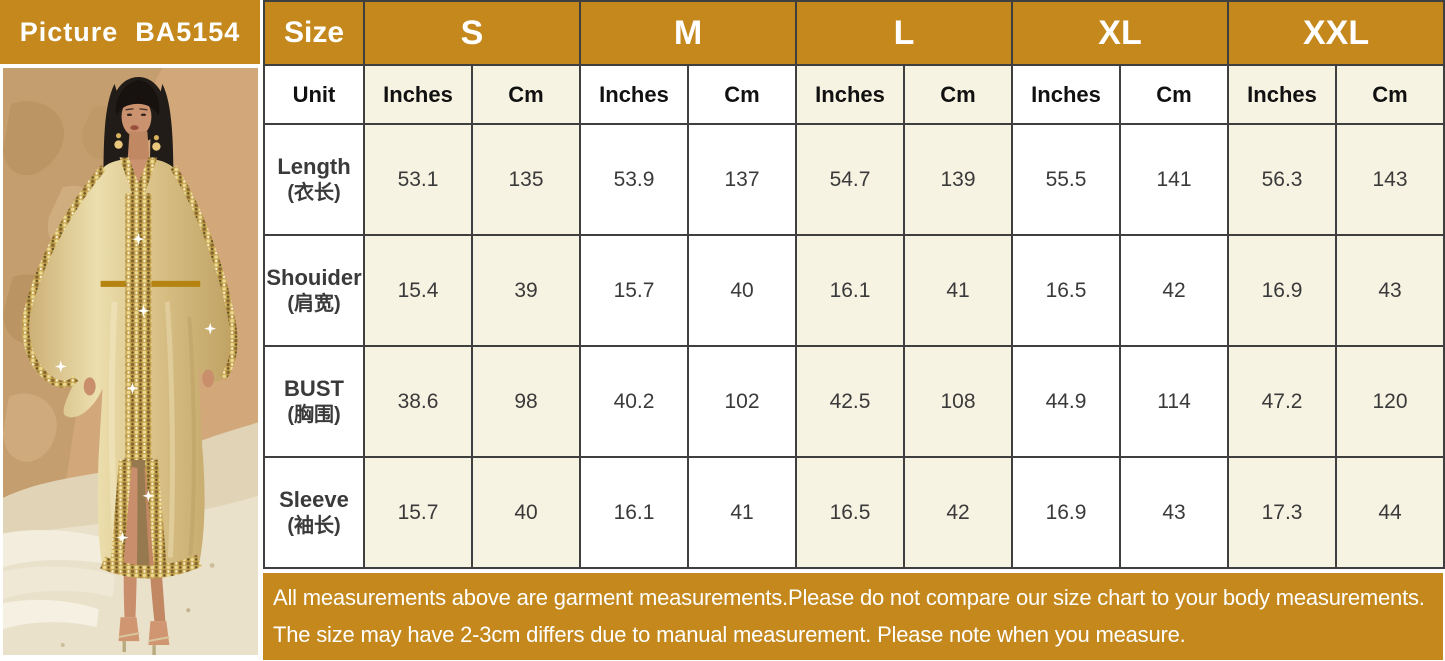 The image size is (1445, 661). What do you see at coordinates (1174, 401) in the screenshot?
I see `measurement-cell: 114` at bounding box center [1174, 401].